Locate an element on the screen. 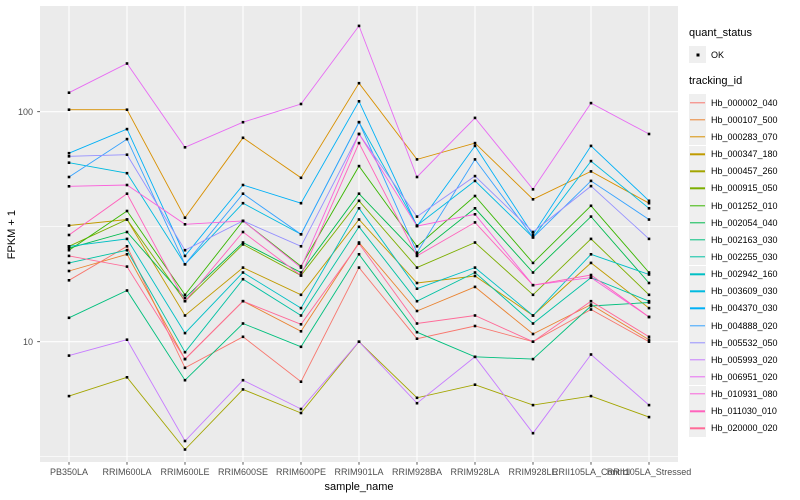 The width and height of the screenshot is (800, 500). legend-item-label: Hb_004370_030 is located at coordinates (744, 308).